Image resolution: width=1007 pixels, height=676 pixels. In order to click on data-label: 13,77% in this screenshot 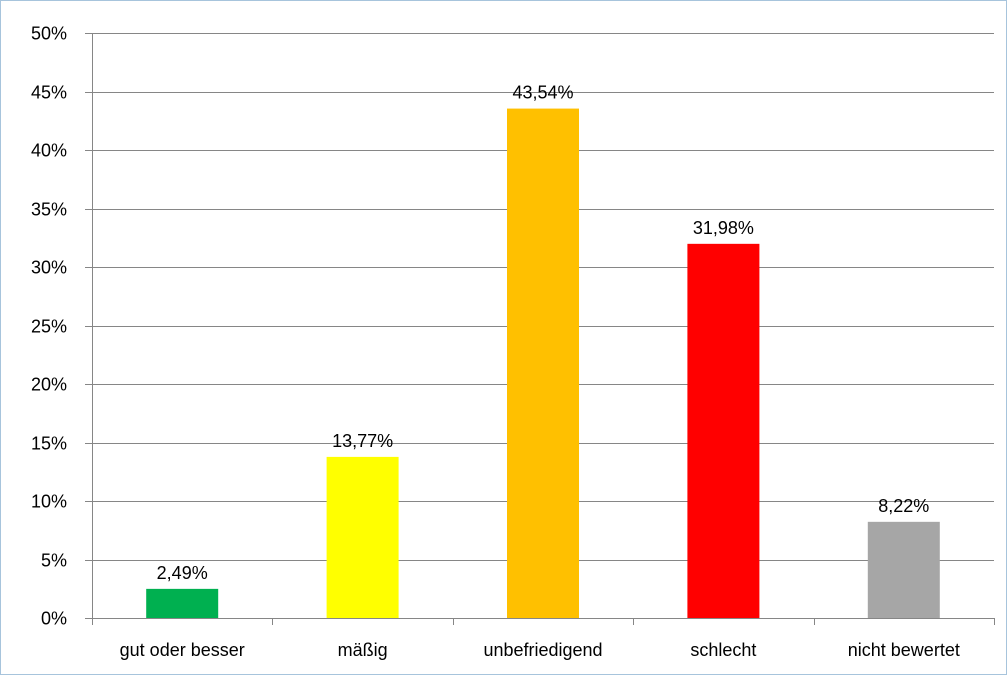, I will do `click(362, 441)`.